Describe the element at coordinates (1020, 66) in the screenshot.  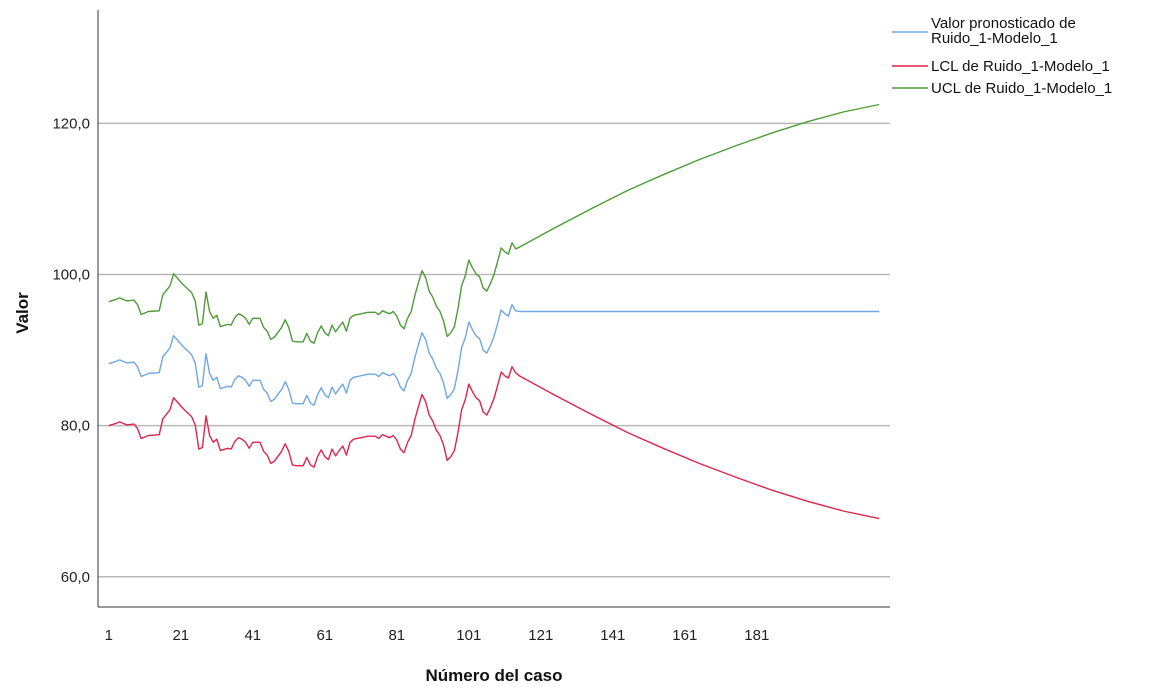
I see `legend-label-lcl: LCL de Ruido_1-Modelo_1` at that location.